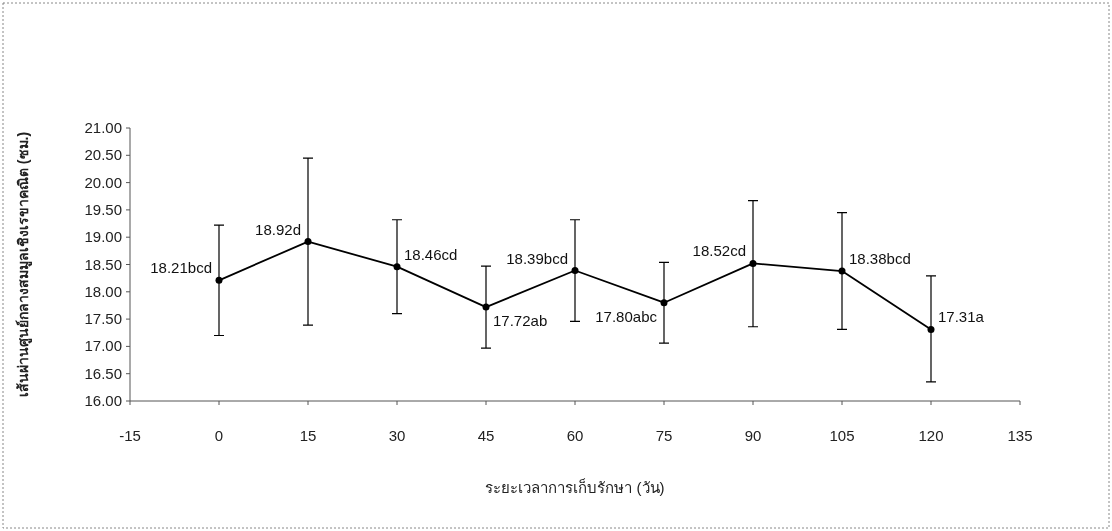 This screenshot has width=1112, height=531. What do you see at coordinates (753, 435) in the screenshot?
I see `x-tick-label: 90` at bounding box center [753, 435].